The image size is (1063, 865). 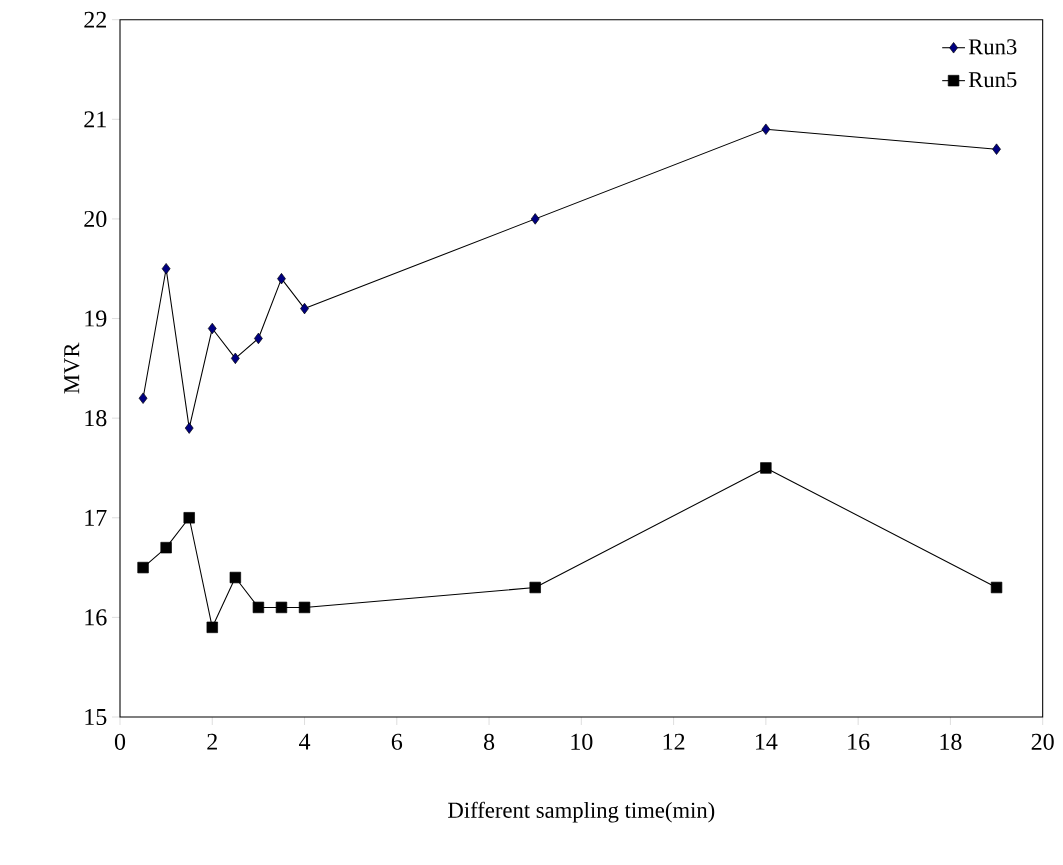 What do you see at coordinates (120, 741) in the screenshot?
I see `x-tick-label: 0` at bounding box center [120, 741].